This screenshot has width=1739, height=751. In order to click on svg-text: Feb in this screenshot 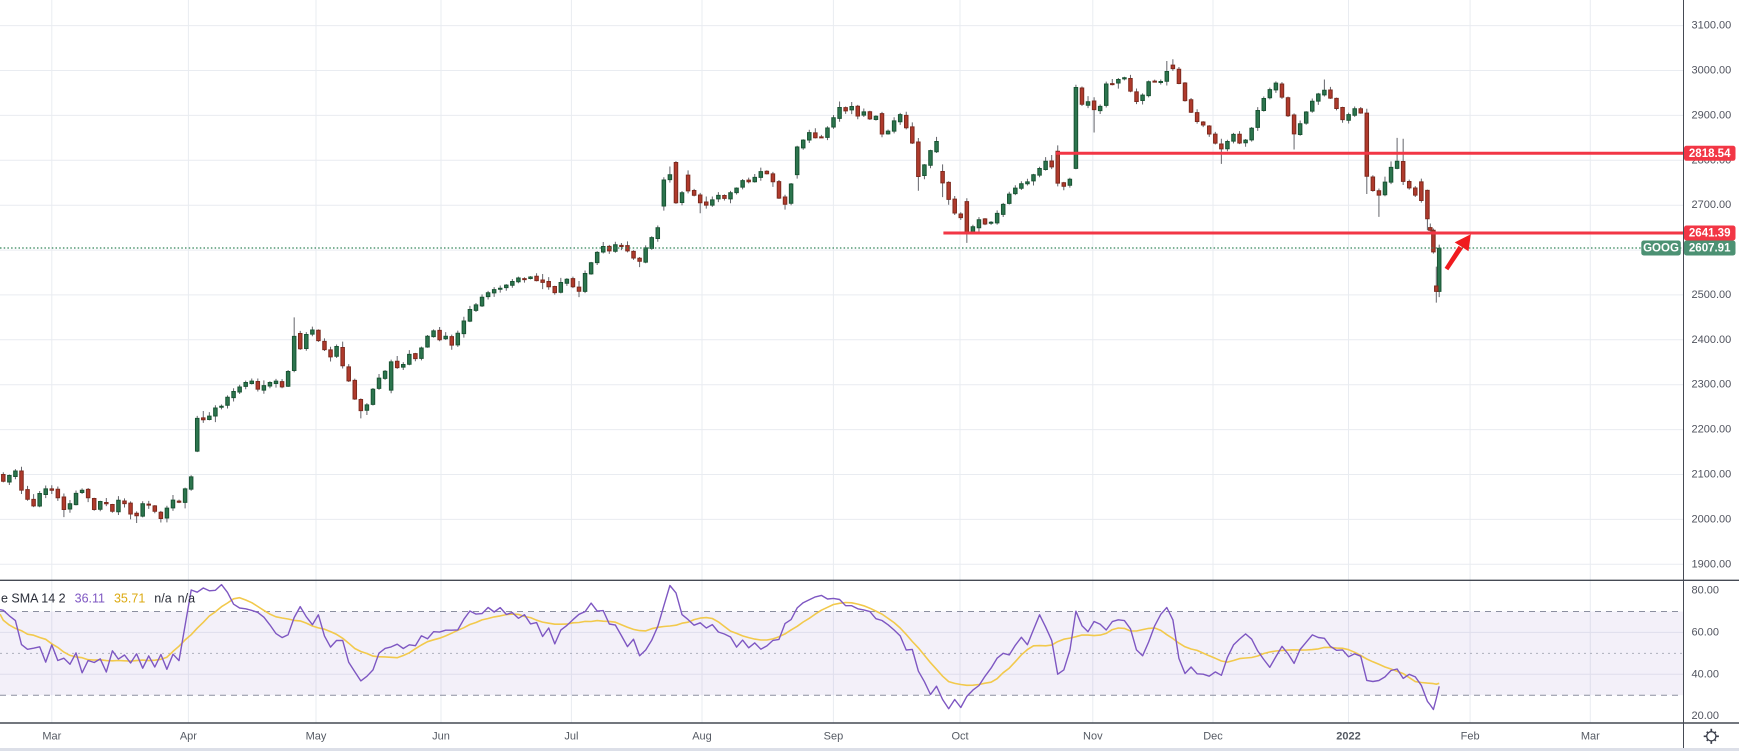, I will do `click(1470, 737)`.